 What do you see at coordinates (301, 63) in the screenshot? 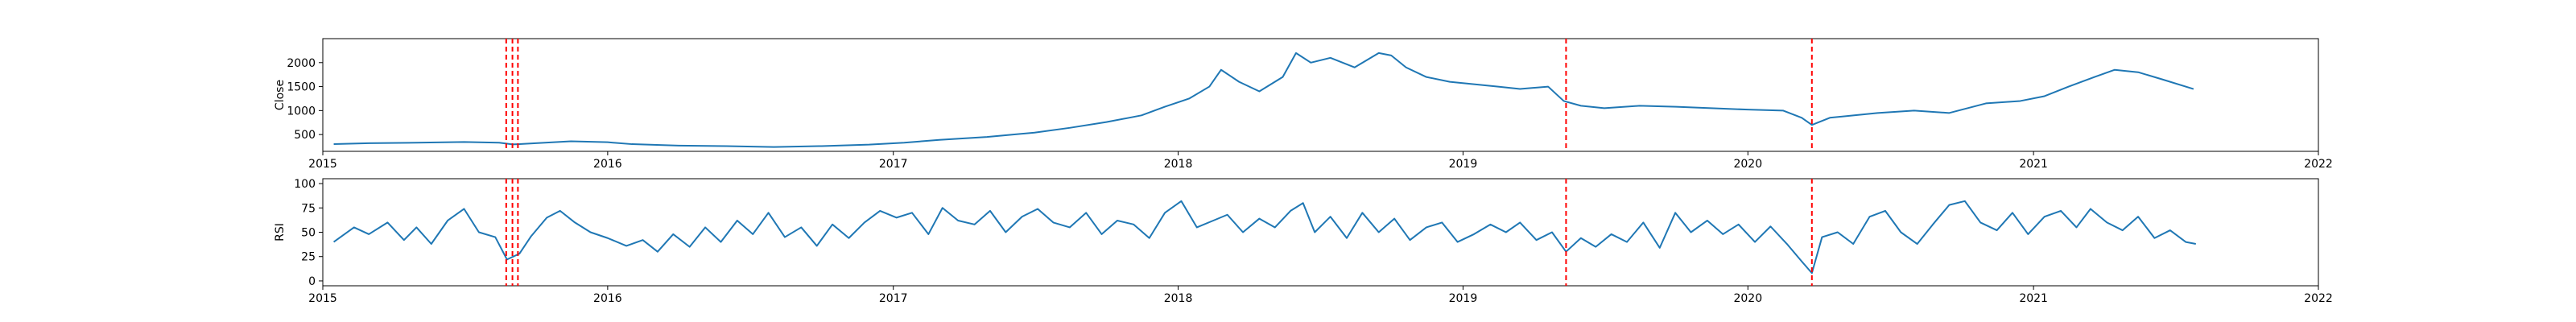
I see `close-y-tick-label-2000: 2000` at bounding box center [301, 63].